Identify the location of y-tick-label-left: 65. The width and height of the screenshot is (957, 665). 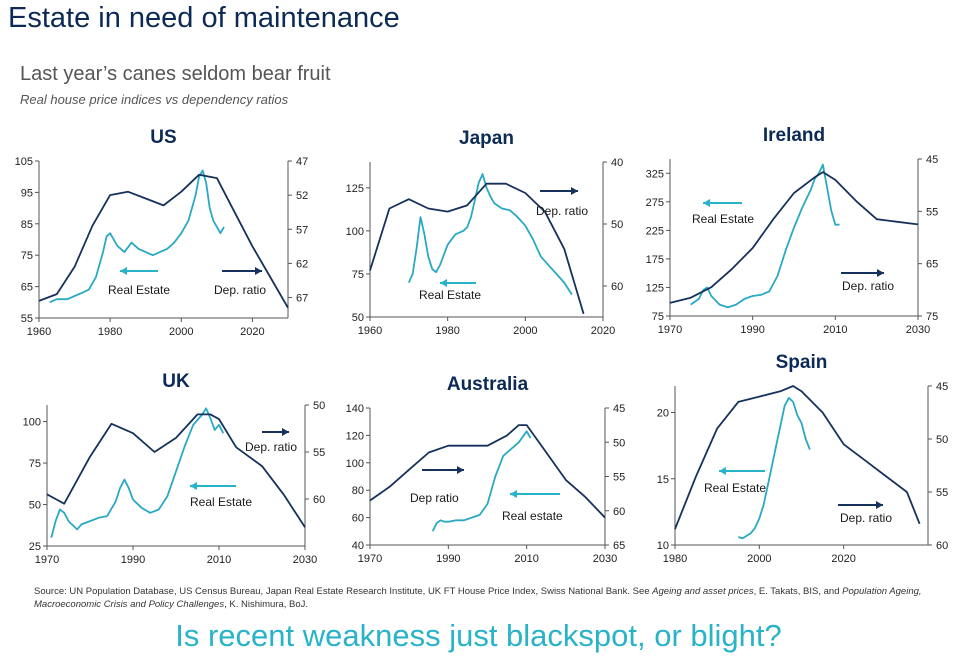
(27, 288).